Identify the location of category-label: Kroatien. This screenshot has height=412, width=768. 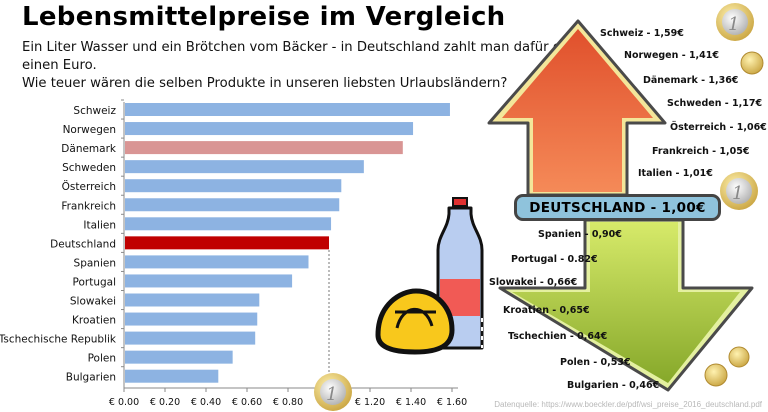
(94, 321).